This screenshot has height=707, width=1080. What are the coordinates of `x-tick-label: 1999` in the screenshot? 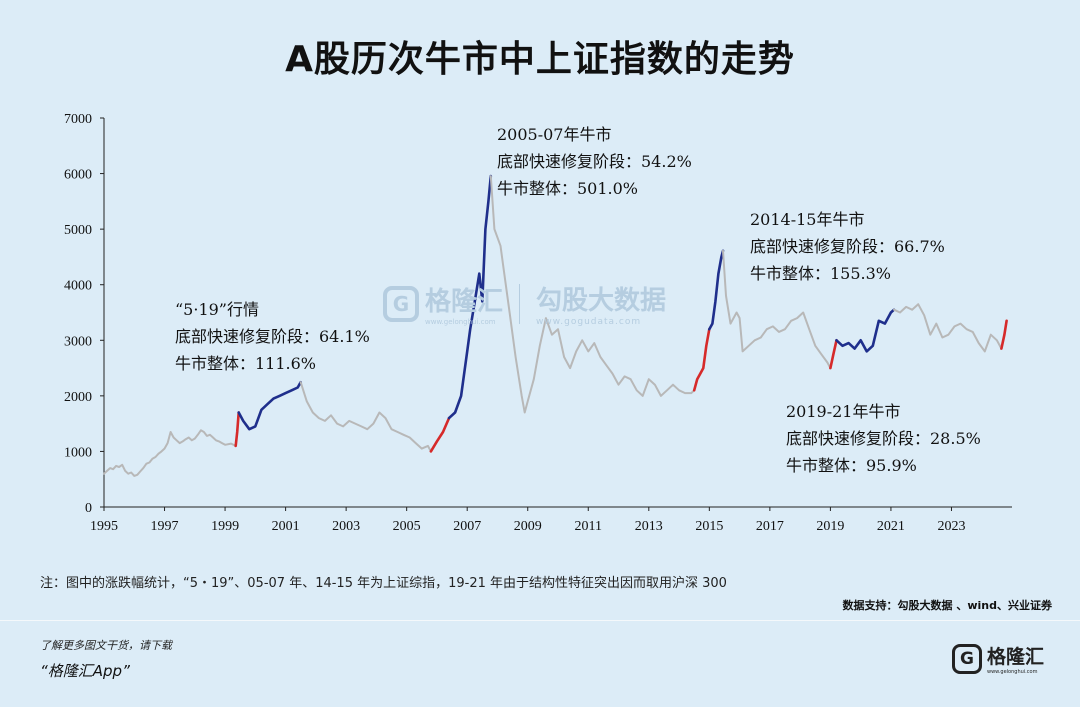 It's located at (225, 526).